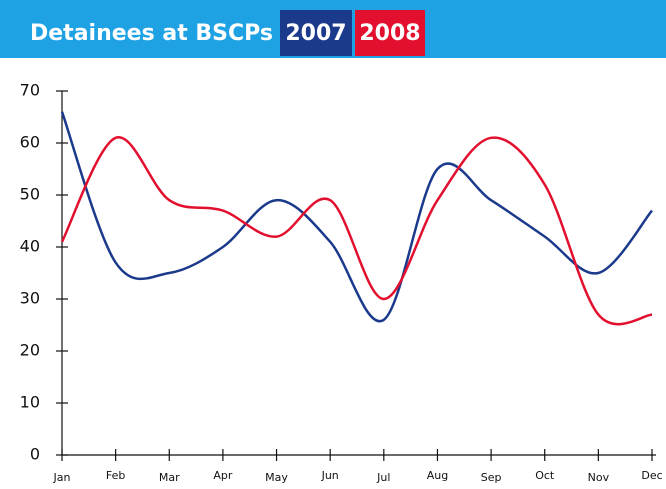  I want to click on x-tick-label: Sep, so click(491, 477).